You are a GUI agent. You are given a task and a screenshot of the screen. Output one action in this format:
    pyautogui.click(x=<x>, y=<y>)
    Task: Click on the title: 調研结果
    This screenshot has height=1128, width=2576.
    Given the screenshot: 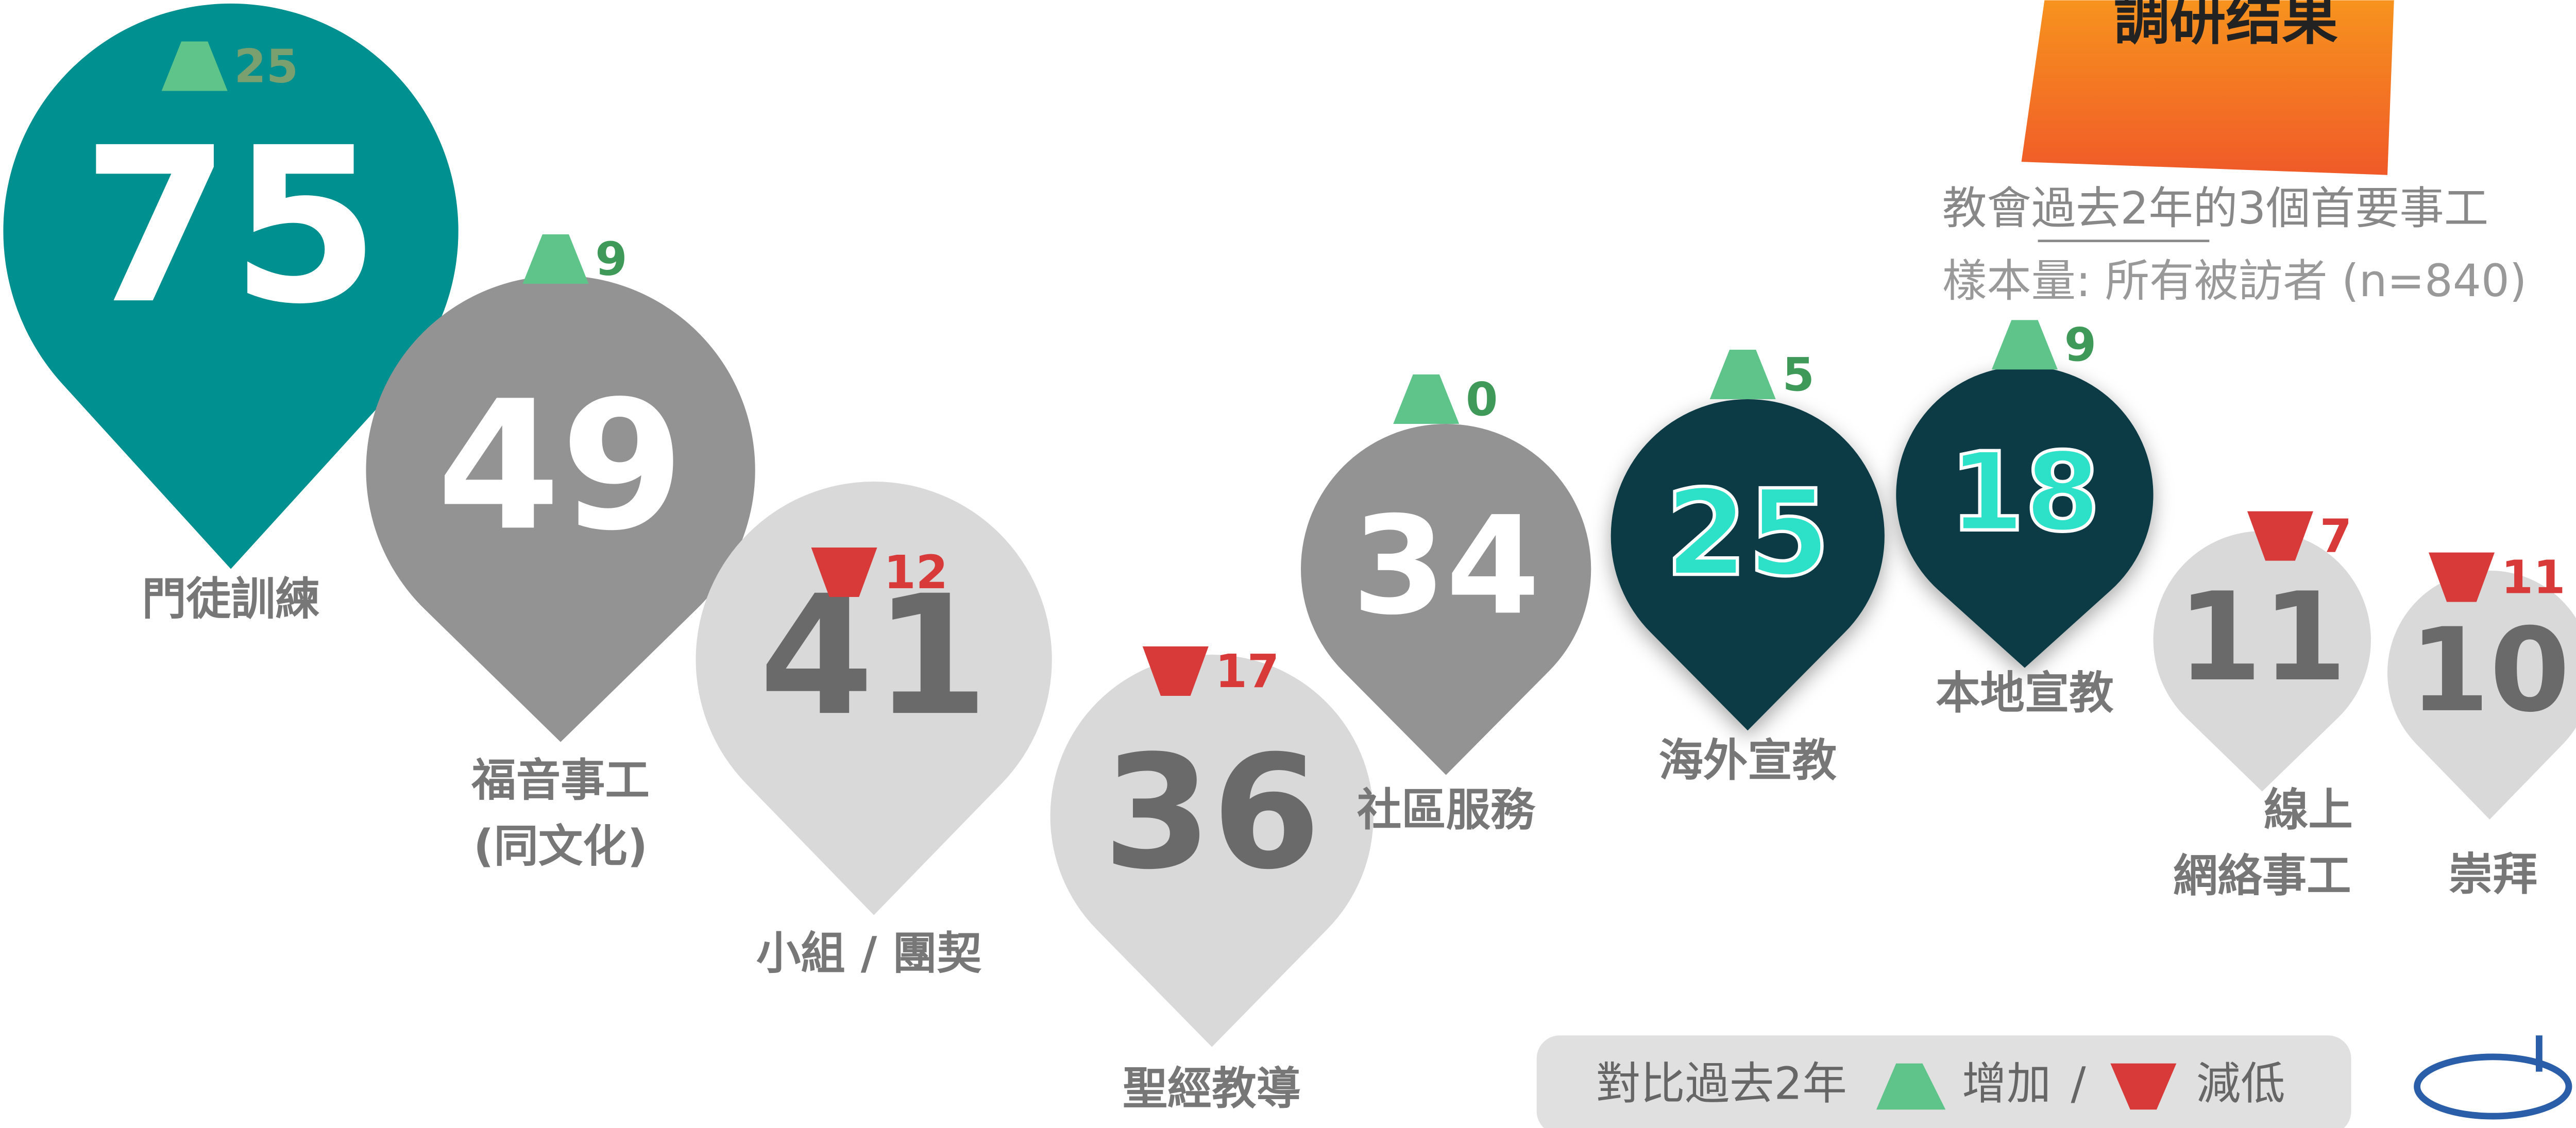 What is the action you would take?
    pyautogui.click(x=2226, y=26)
    